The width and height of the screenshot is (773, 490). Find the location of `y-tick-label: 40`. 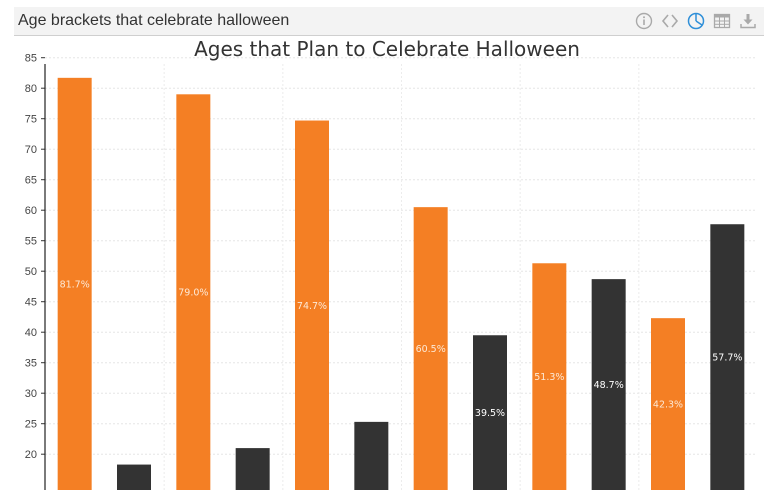

y-tick-label: 40 is located at coordinates (31, 333).